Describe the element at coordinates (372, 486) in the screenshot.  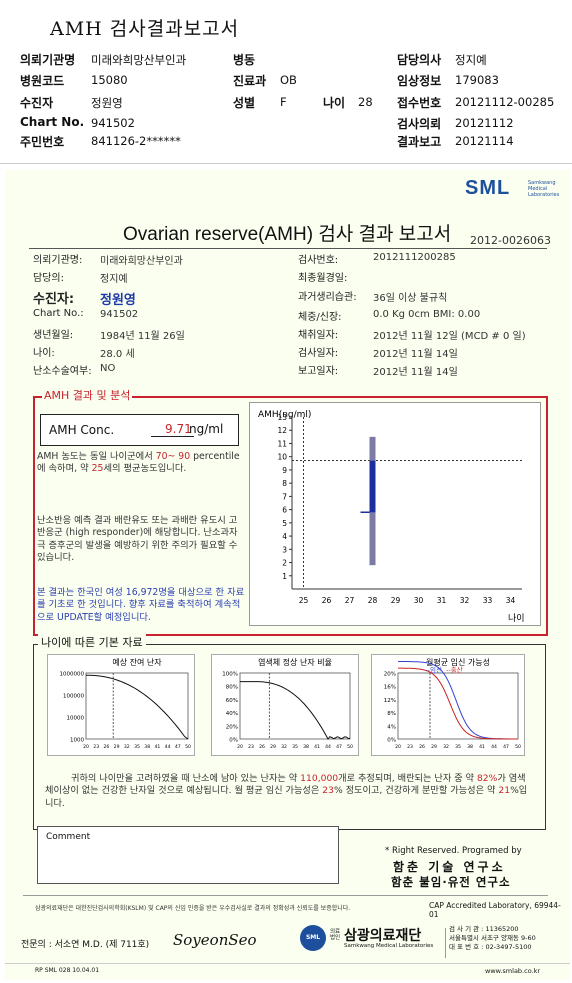
I see `amh-iqr-bar` at that location.